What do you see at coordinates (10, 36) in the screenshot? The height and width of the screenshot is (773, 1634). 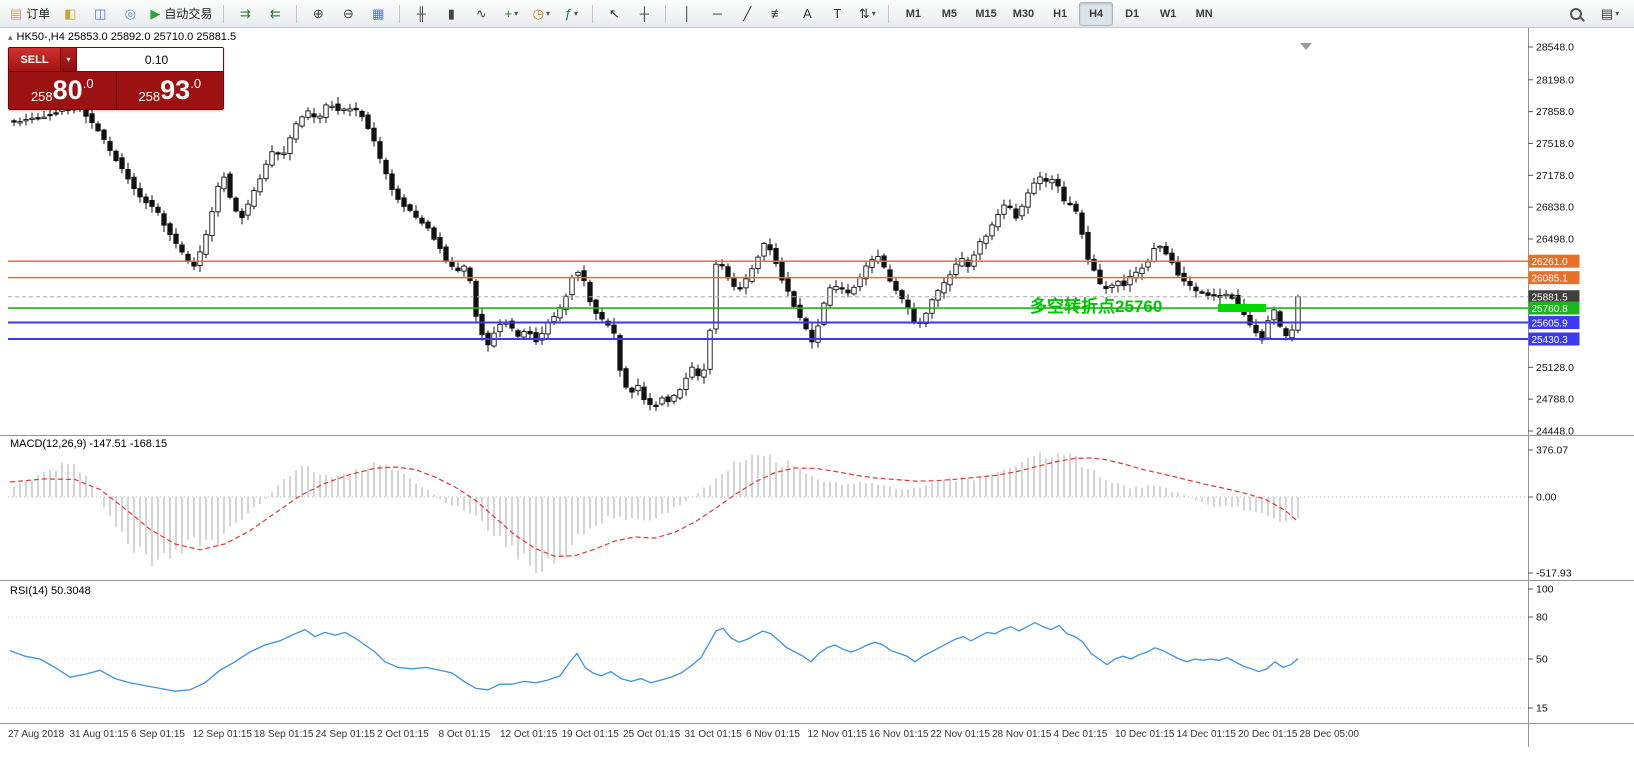 I see `trade-panel-toggle-icon: ▴` at bounding box center [10, 36].